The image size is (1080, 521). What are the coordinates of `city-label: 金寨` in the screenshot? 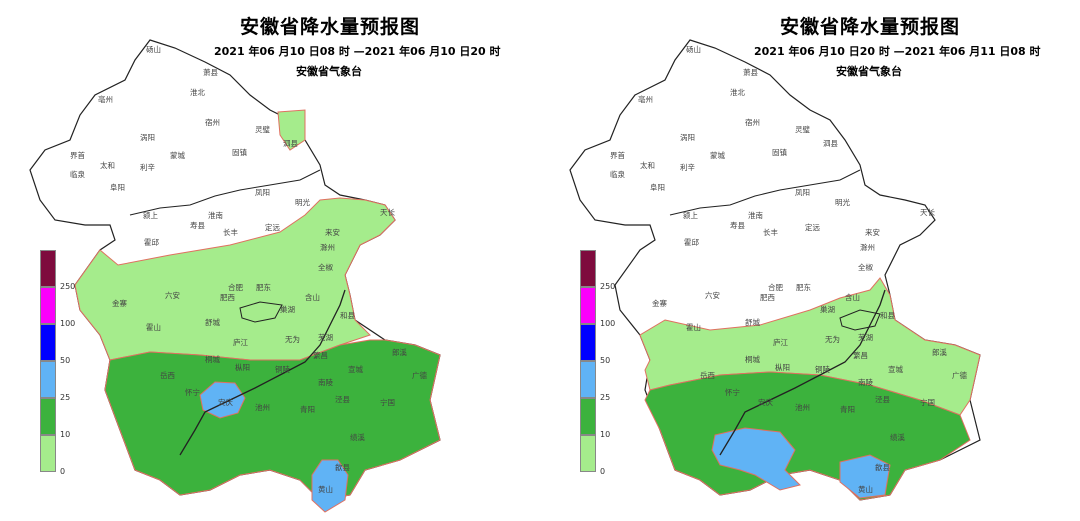 It's located at (119, 303).